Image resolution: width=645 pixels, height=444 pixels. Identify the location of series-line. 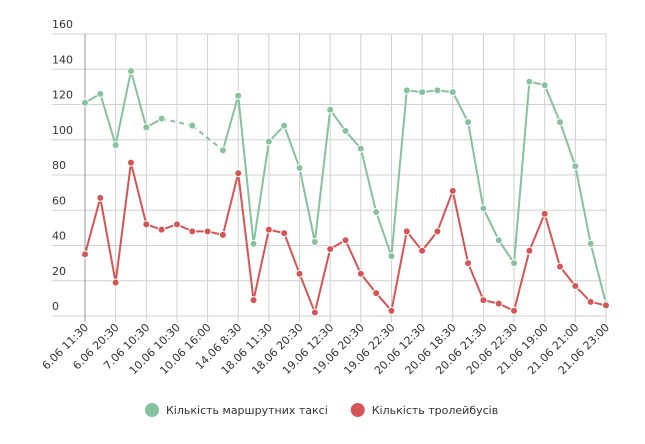
(123, 108).